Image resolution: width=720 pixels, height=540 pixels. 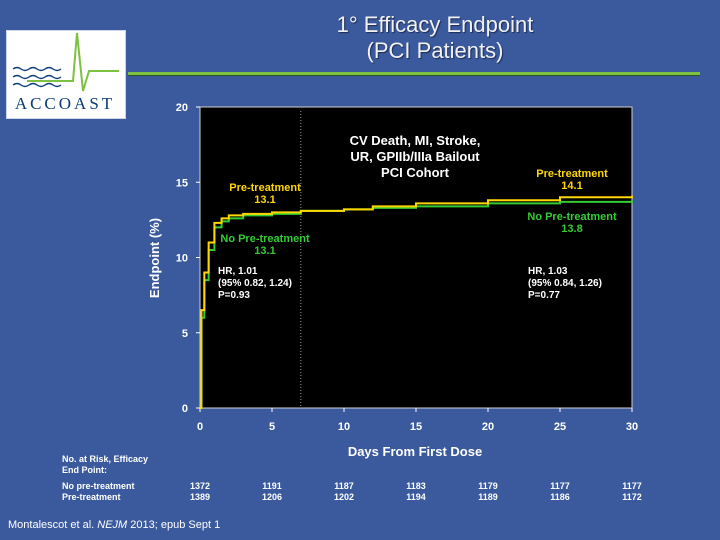 What do you see at coordinates (185, 409) in the screenshot?
I see `y-tick-label: 0` at bounding box center [185, 409].